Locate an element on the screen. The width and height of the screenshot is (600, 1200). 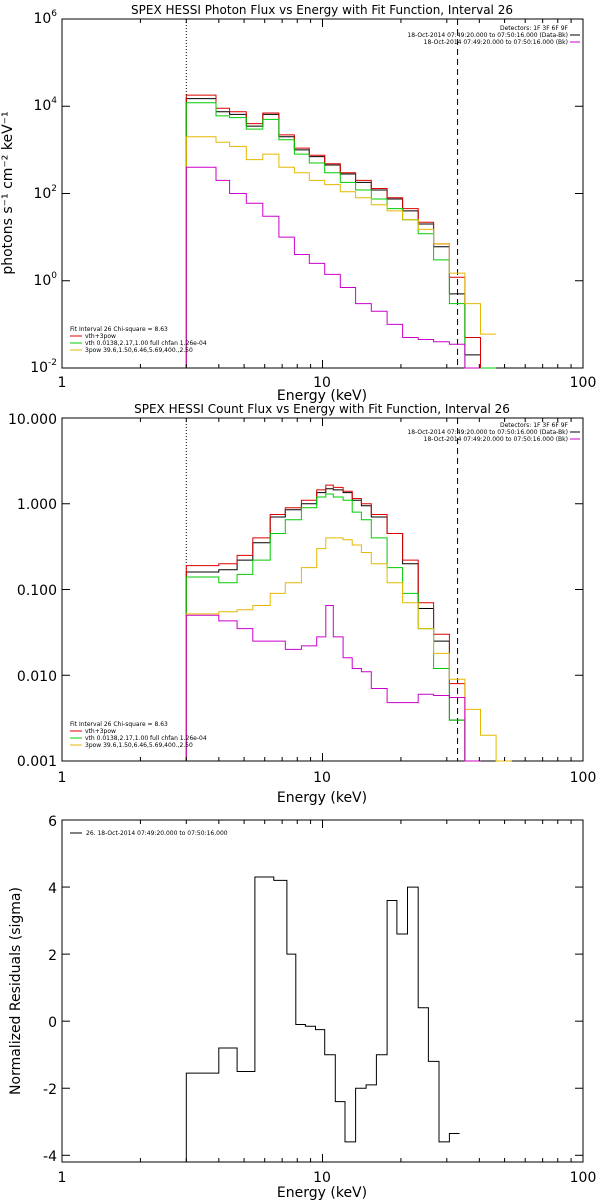
count-x-ticks: 1 10 100 is located at coordinates (327, 778).